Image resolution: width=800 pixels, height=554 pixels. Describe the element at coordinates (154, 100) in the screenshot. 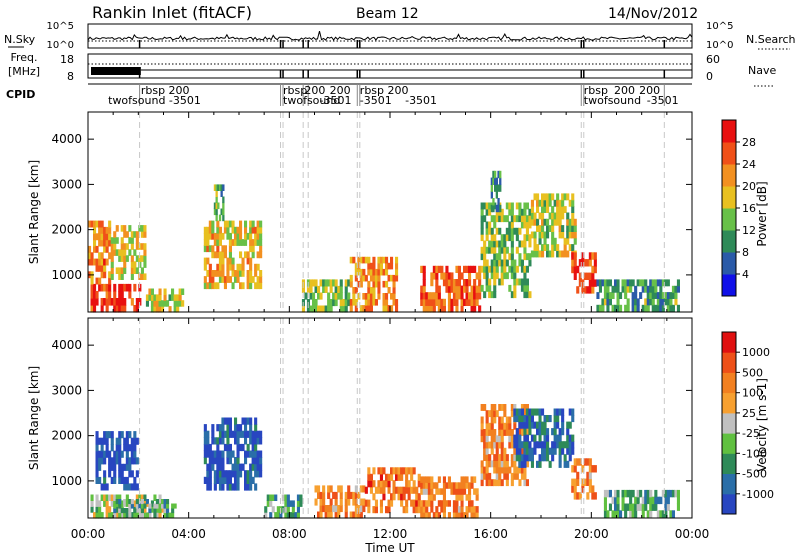

I see `cpid-label-1: twofsound -3501` at that location.